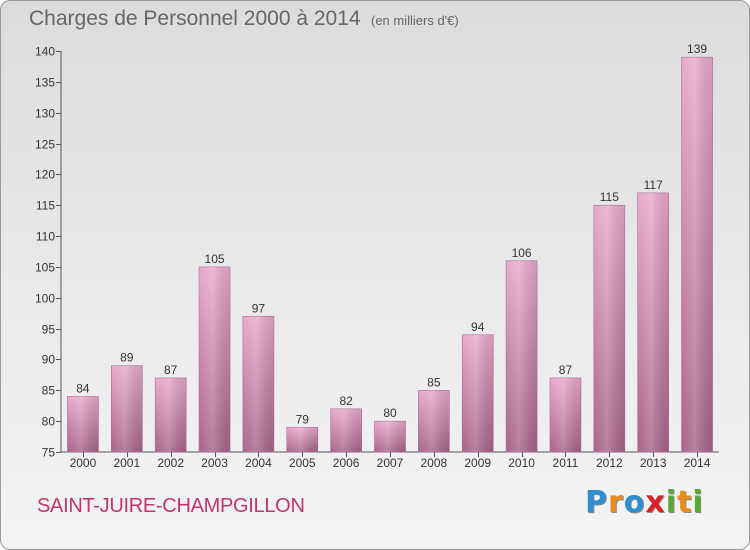 This screenshot has width=750, height=550. I want to click on x-tick-label: 2005, so click(302, 463).